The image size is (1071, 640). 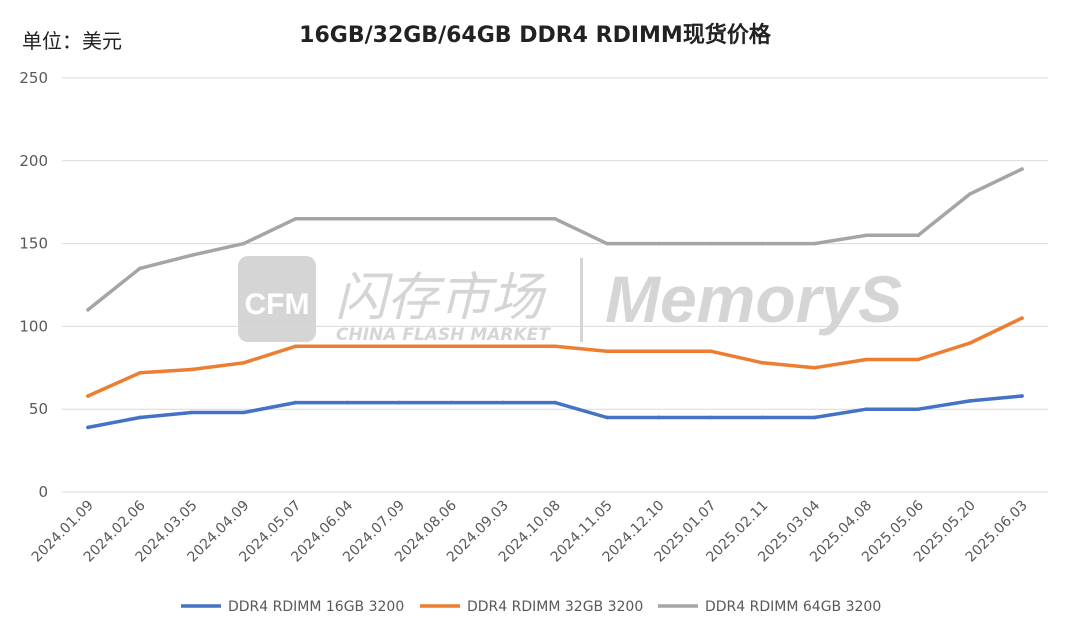 I want to click on y-tick-label: 0, so click(x=43, y=492).